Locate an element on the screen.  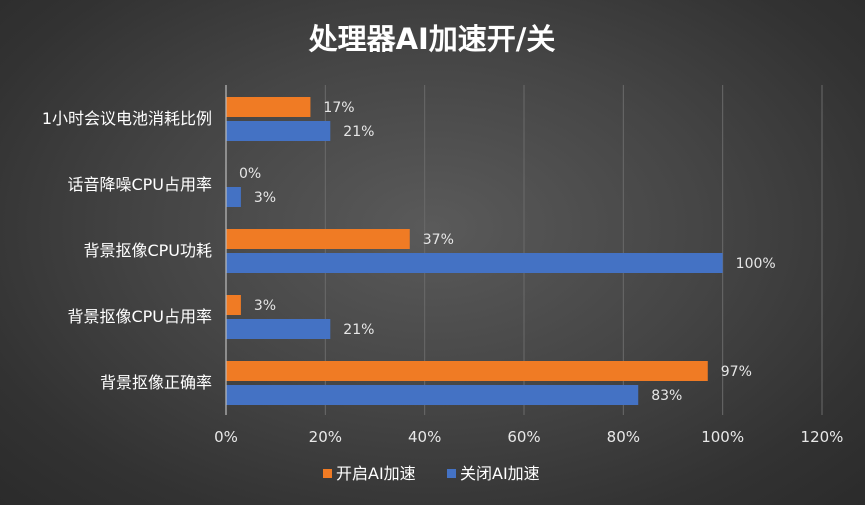
data-label: 37% is located at coordinates (438, 240).